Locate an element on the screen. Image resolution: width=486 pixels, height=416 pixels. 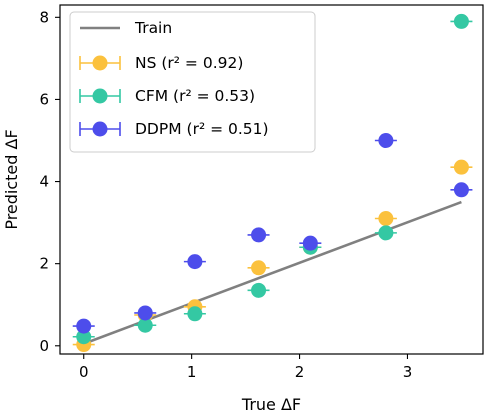
x-tick-label: 3 is located at coordinates (408, 372).